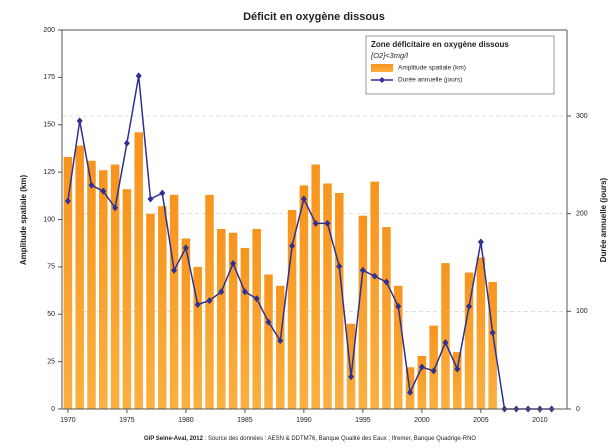 Image resolution: width=615 pixels, height=448 pixels. I want to click on legend-swatch, so click(382, 68).